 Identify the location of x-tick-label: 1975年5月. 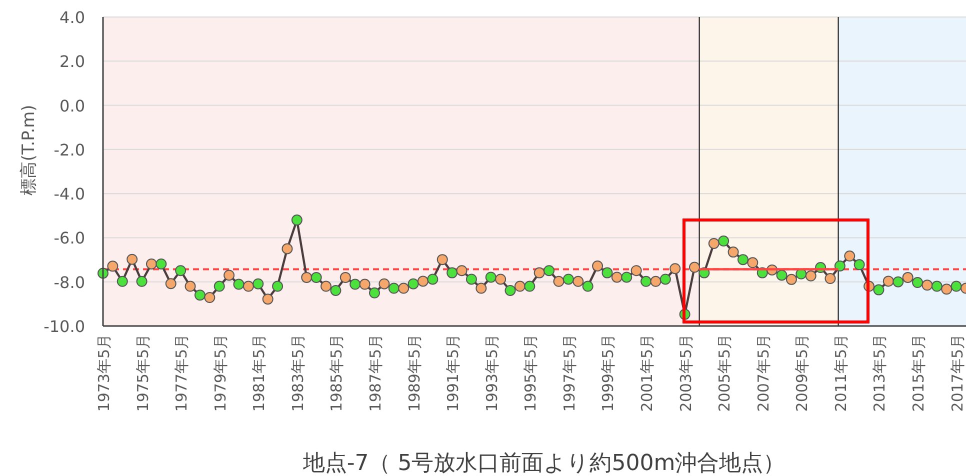
(143, 373).